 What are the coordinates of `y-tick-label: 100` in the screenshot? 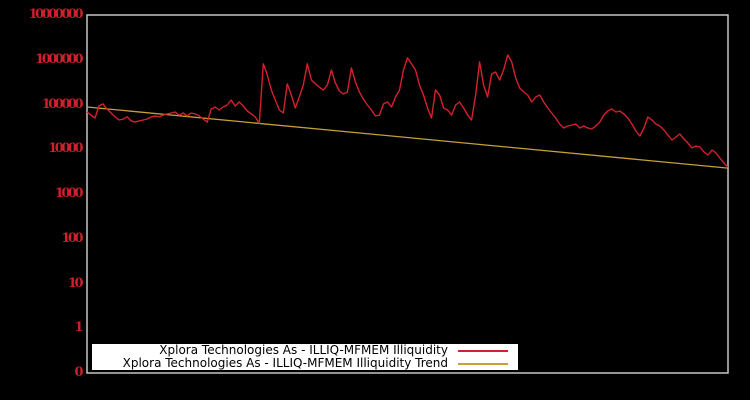 It's located at (72, 238).